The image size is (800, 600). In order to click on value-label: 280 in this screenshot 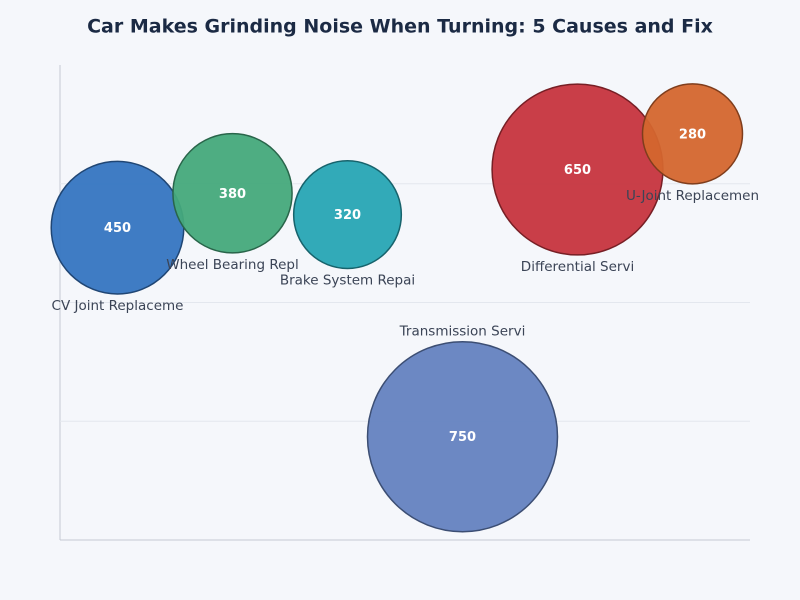, I will do `click(692, 134)`.